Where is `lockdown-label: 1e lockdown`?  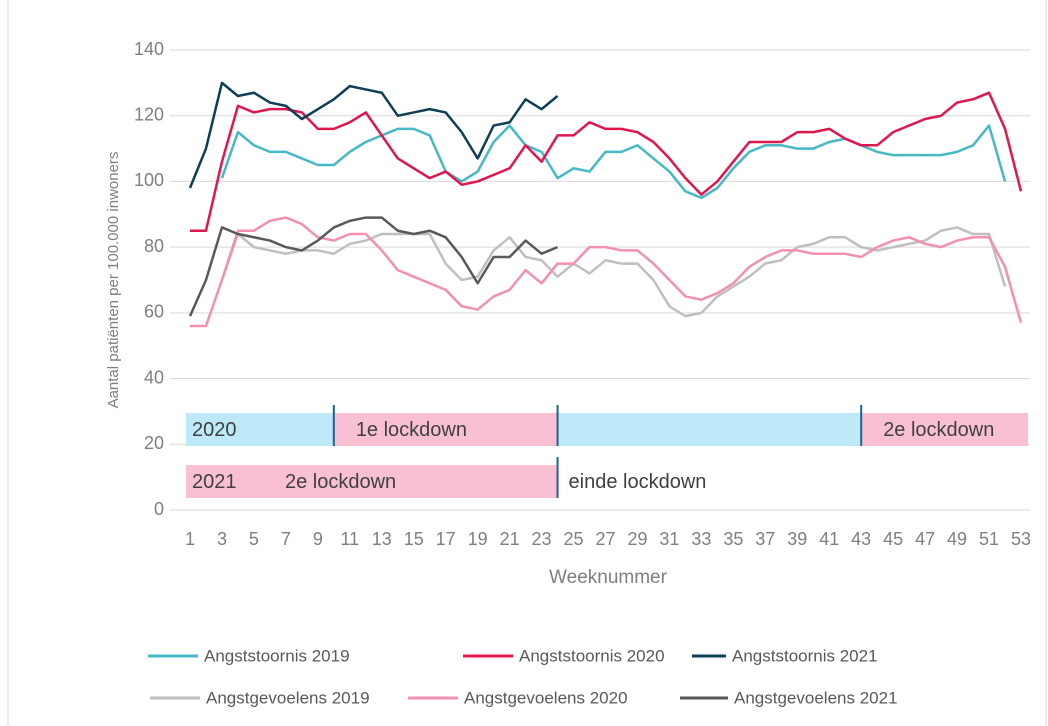 lockdown-label: 1e lockdown is located at coordinates (411, 430).